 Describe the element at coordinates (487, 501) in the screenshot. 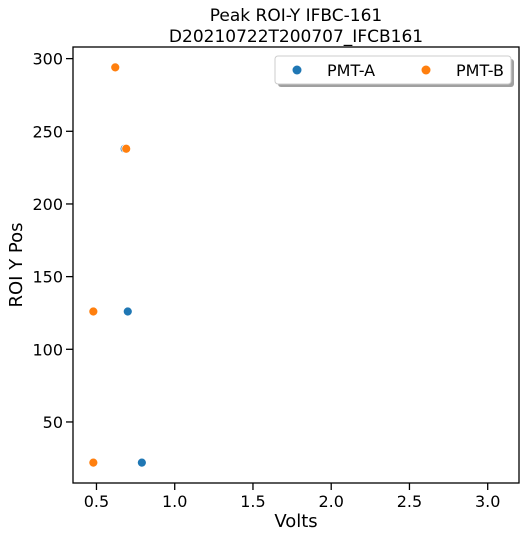

I see `x-tick-label: 3.0` at that location.